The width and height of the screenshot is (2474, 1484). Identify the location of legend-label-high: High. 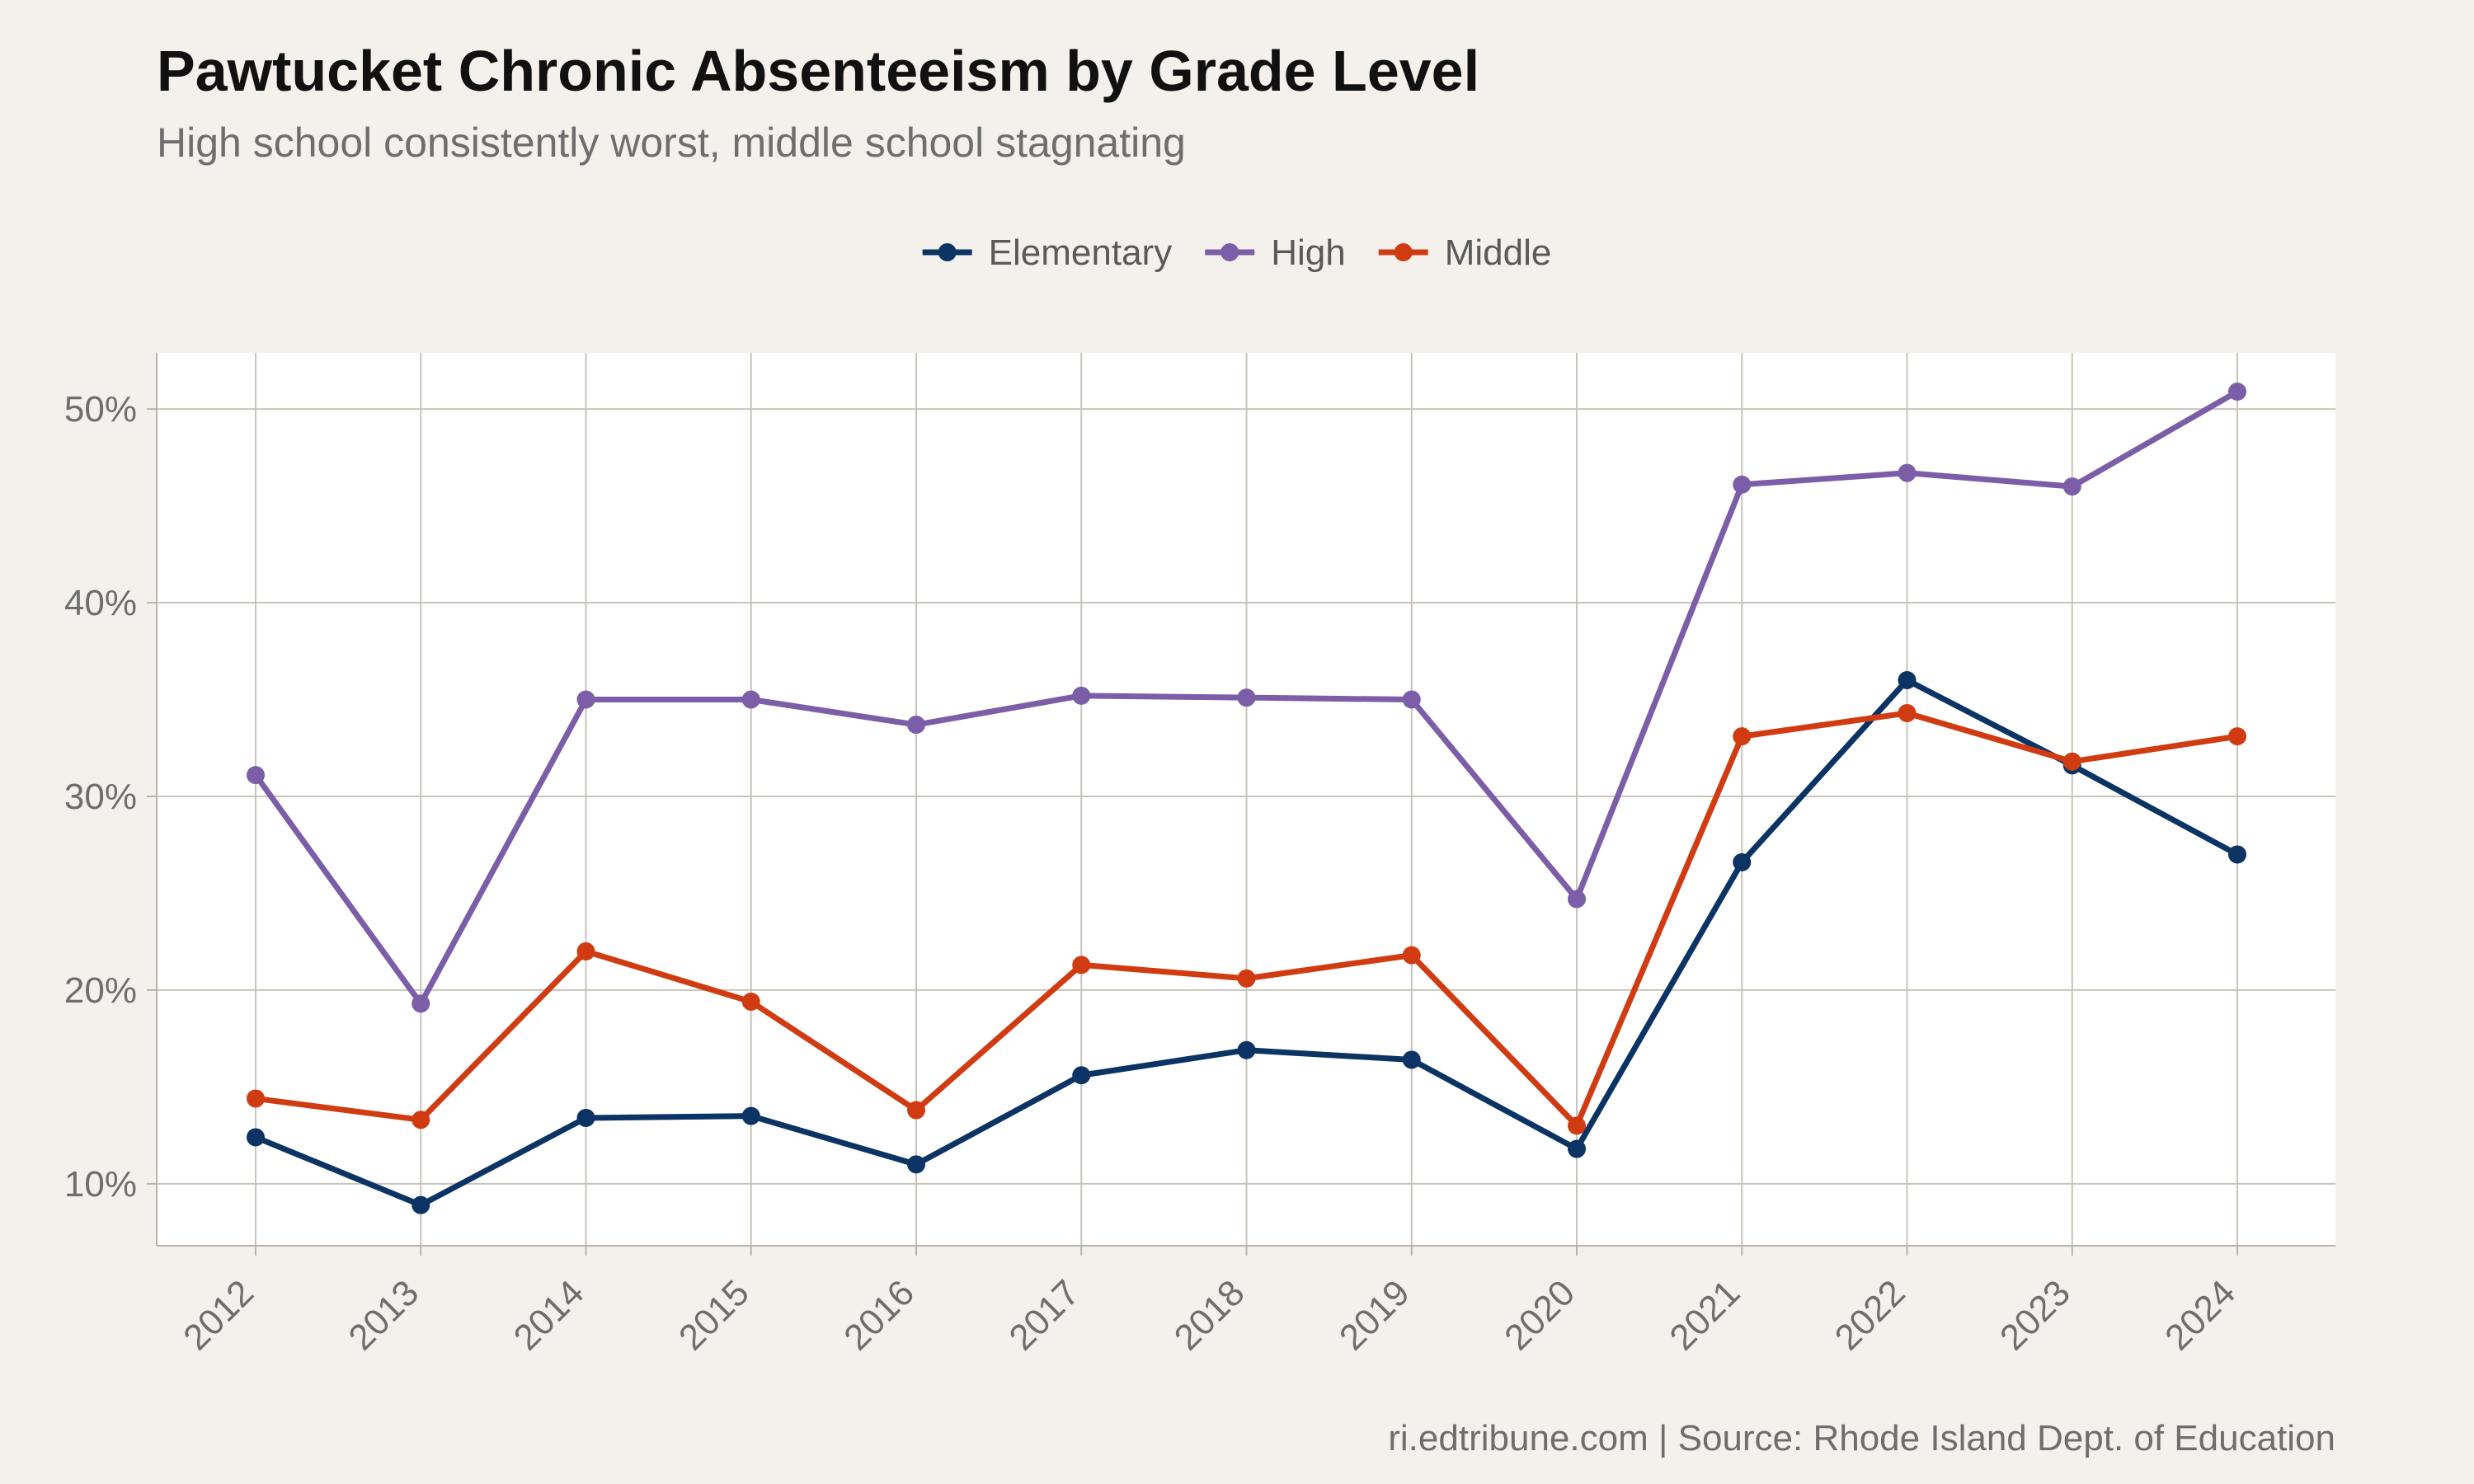
(1308, 252).